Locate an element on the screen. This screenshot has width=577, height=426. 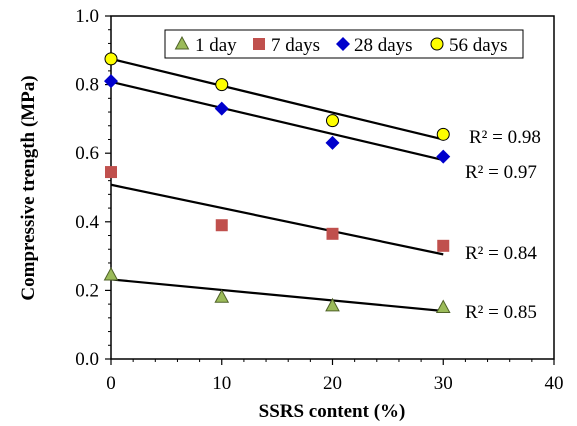
x-axis: 0 10 20 30 40 is located at coordinates (335, 376).